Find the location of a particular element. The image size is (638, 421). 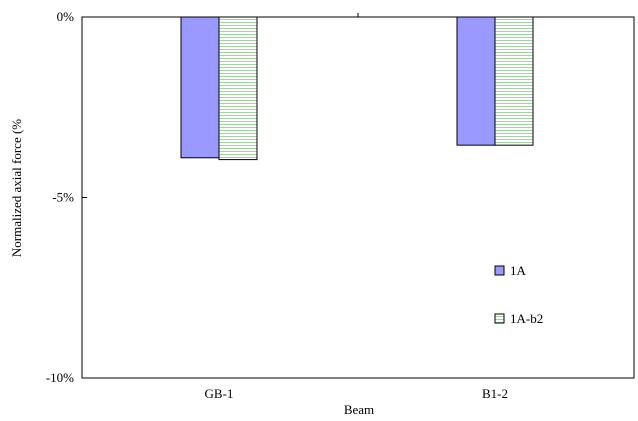

y-tick-label: 0% is located at coordinates (66, 16).